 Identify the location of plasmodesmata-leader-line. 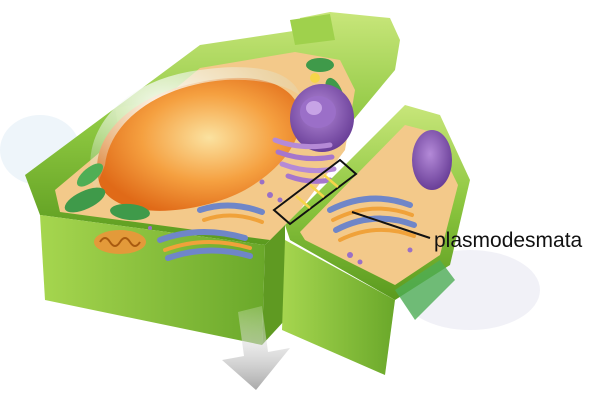
(391, 225).